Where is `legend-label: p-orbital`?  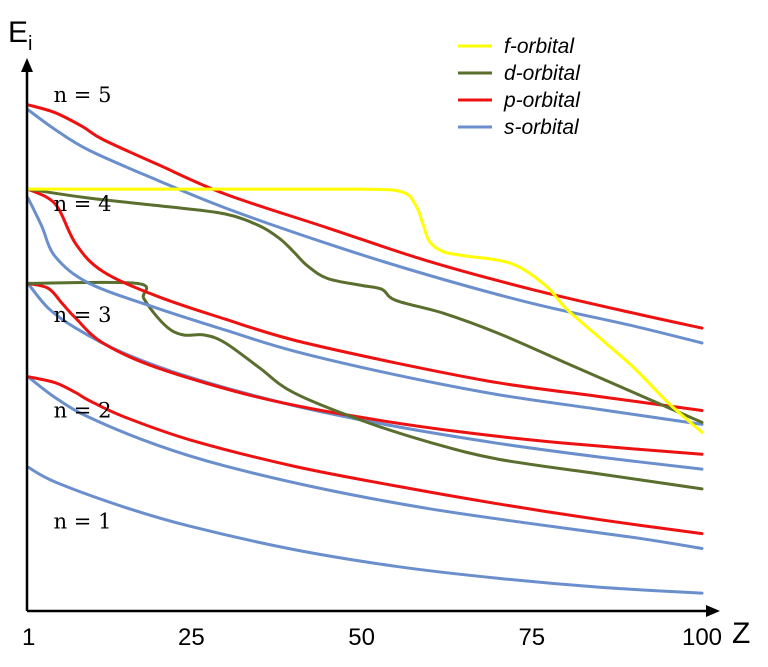
legend-label: p-orbital is located at coordinates (542, 100).